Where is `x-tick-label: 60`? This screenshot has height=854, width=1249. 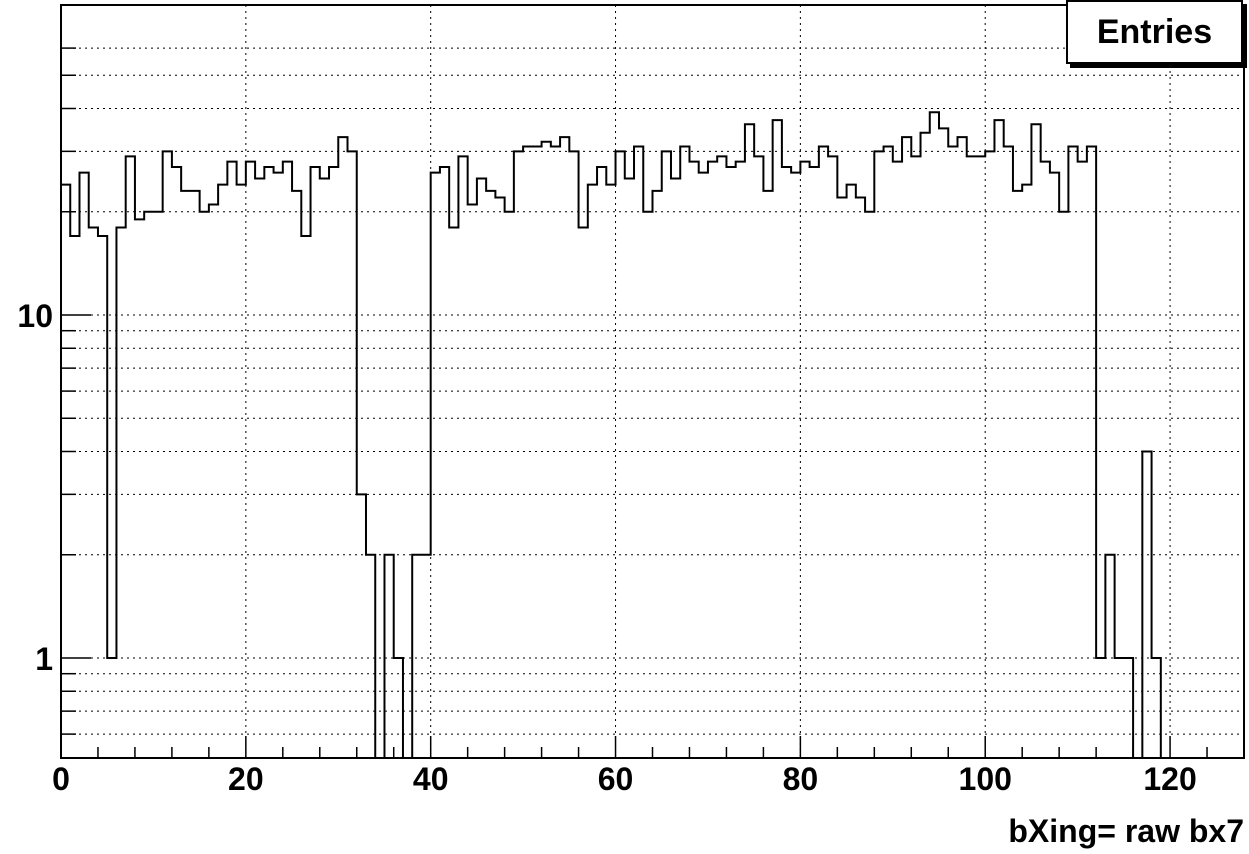
x-tick-label: 60 is located at coordinates (616, 779).